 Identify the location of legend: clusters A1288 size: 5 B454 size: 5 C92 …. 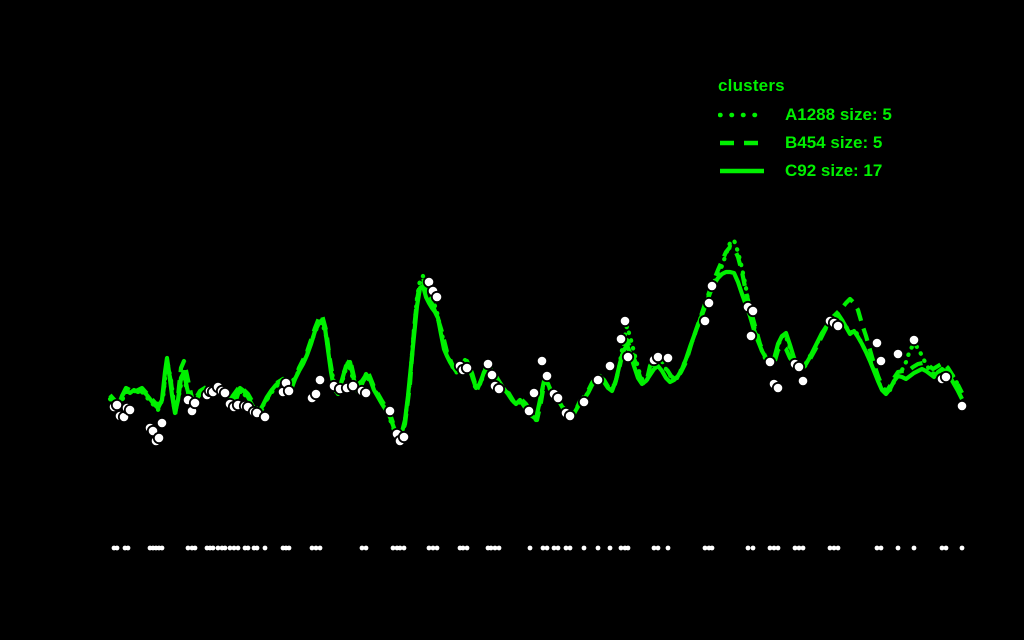
(802, 128).